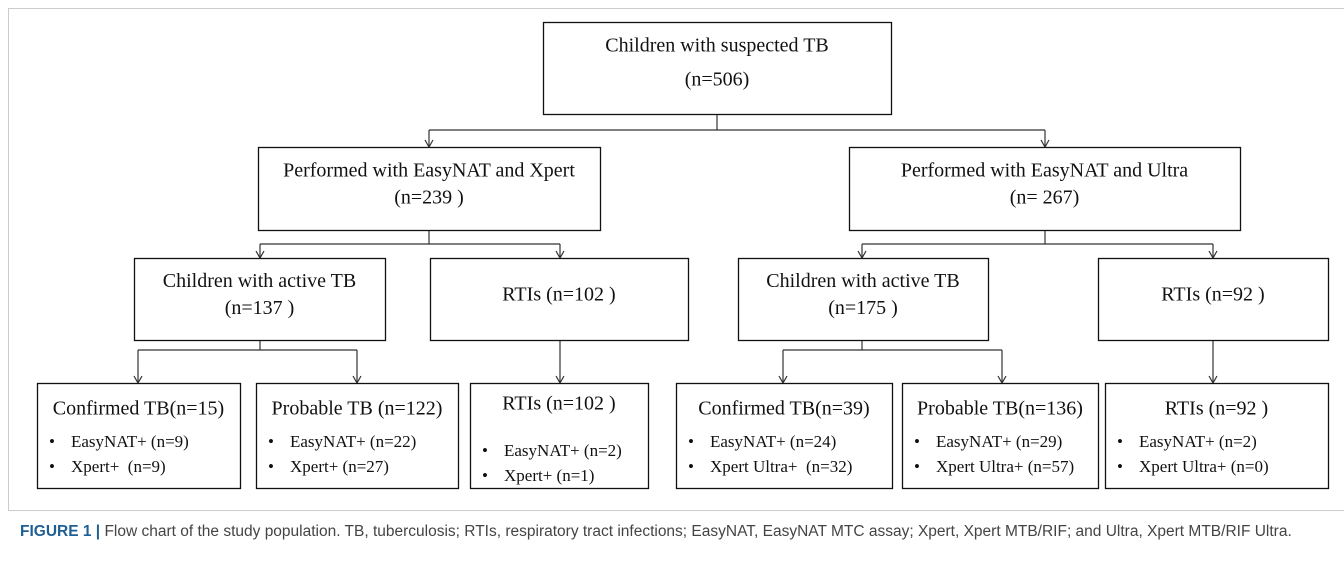 This screenshot has height=577, width=1344. Describe the element at coordinates (999, 441) in the screenshot. I see `bullet-text: EasyNAT+ (n=29)` at that location.